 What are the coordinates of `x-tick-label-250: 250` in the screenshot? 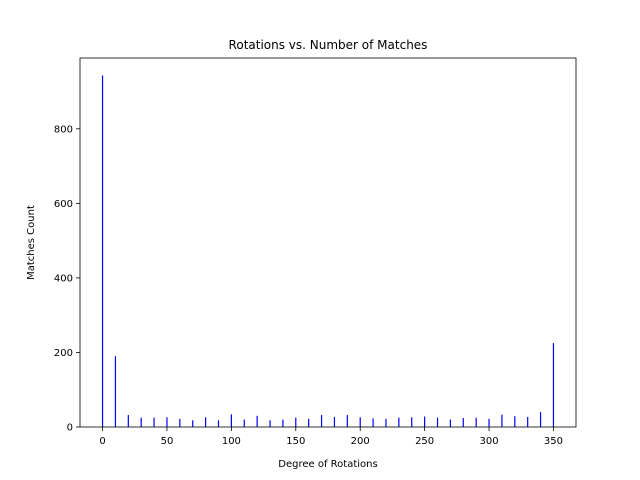 It's located at (424, 441).